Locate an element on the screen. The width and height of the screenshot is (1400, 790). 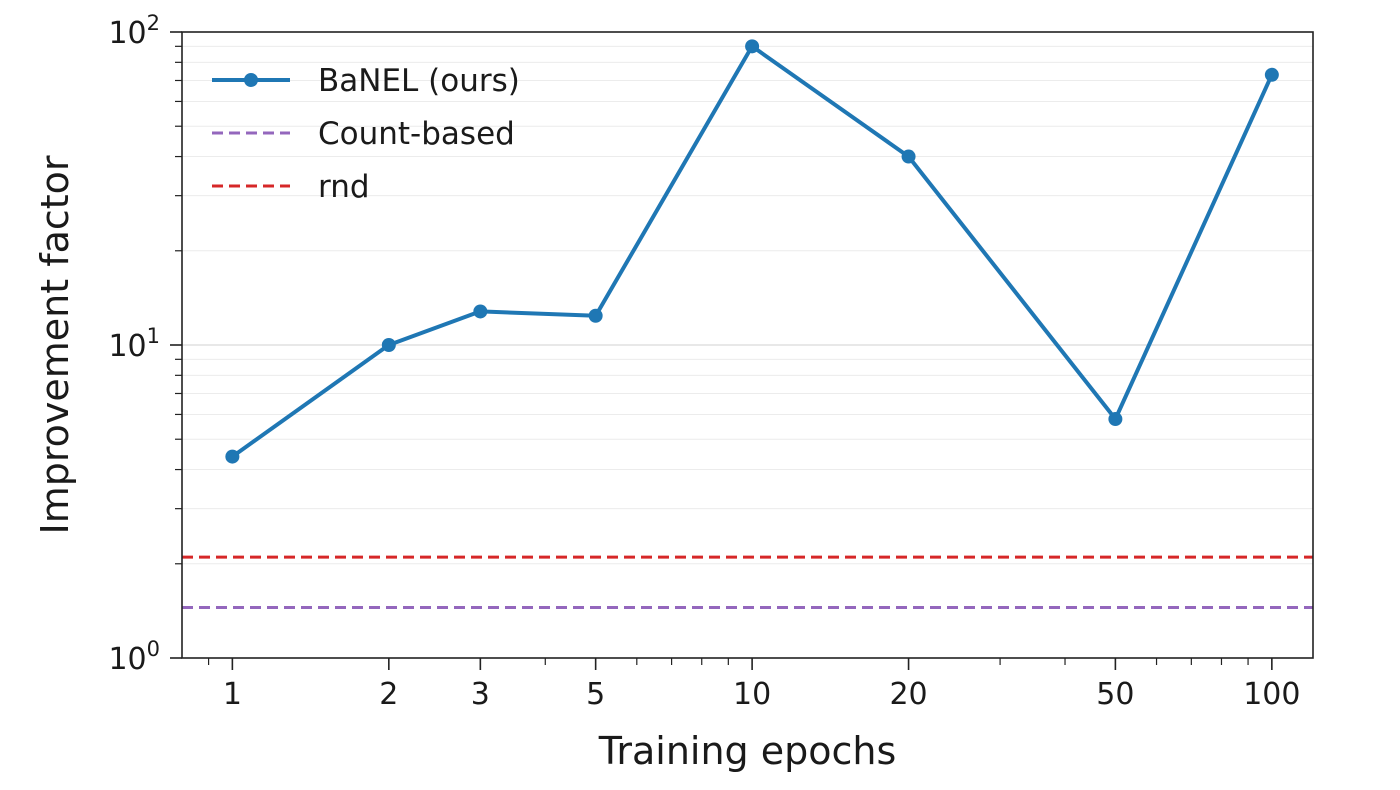
x-tick-labels: 1 2 3 5 10 20 50 100 is located at coordinates (762, 694).